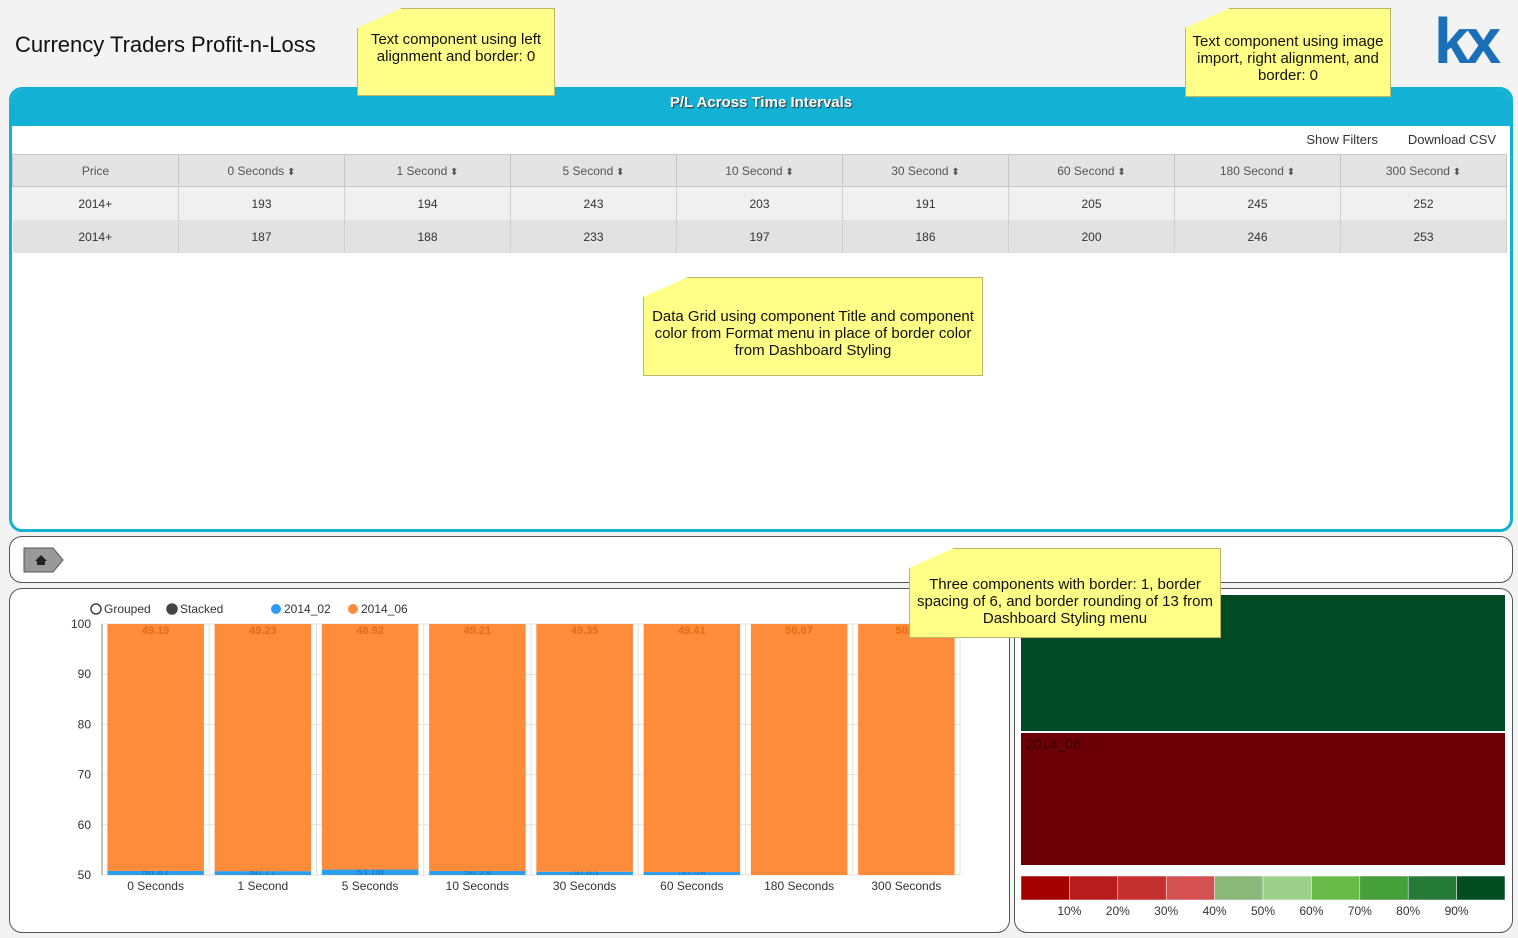 This screenshot has width=1518, height=938. Describe the element at coordinates (1215, 911) in the screenshot. I see `scale-label: 40%` at that location.